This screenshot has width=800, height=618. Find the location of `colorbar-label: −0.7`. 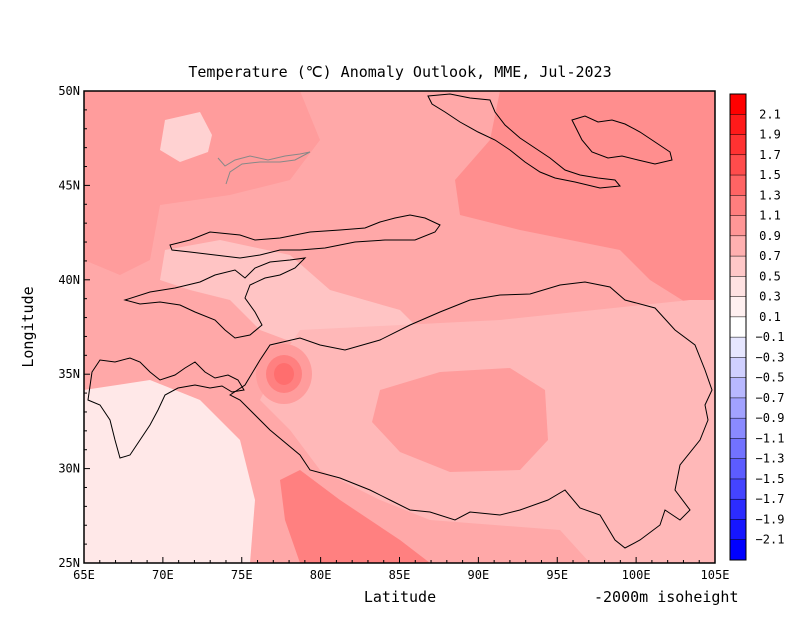

colorbar-label: −0.7 is located at coordinates (770, 398).